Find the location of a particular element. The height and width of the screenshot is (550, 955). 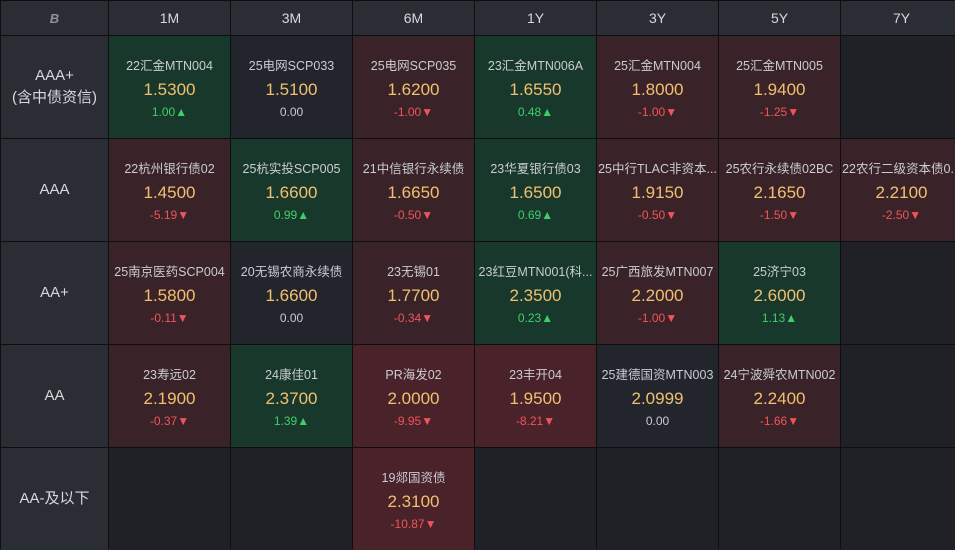

yield-value: 2.2100 is located at coordinates (901, 192).